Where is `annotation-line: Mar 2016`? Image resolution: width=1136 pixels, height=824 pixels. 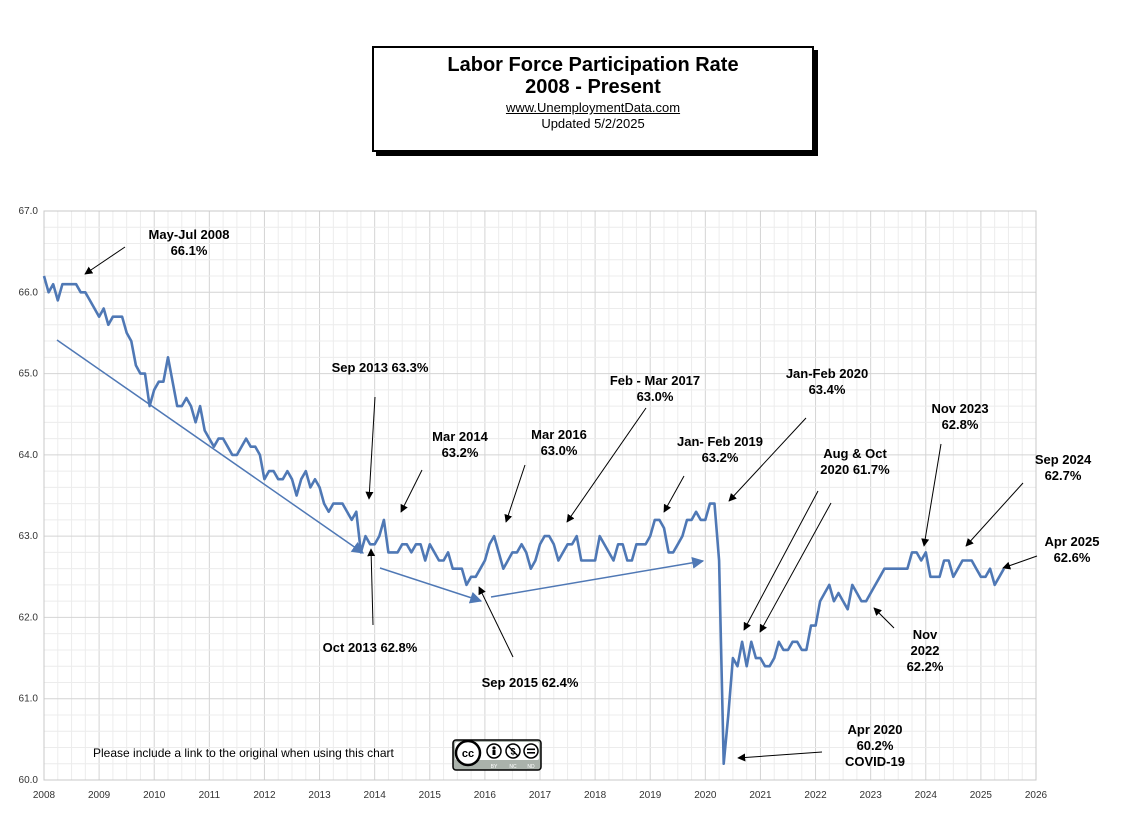 annotation-line: Mar 2016 is located at coordinates (559, 434).